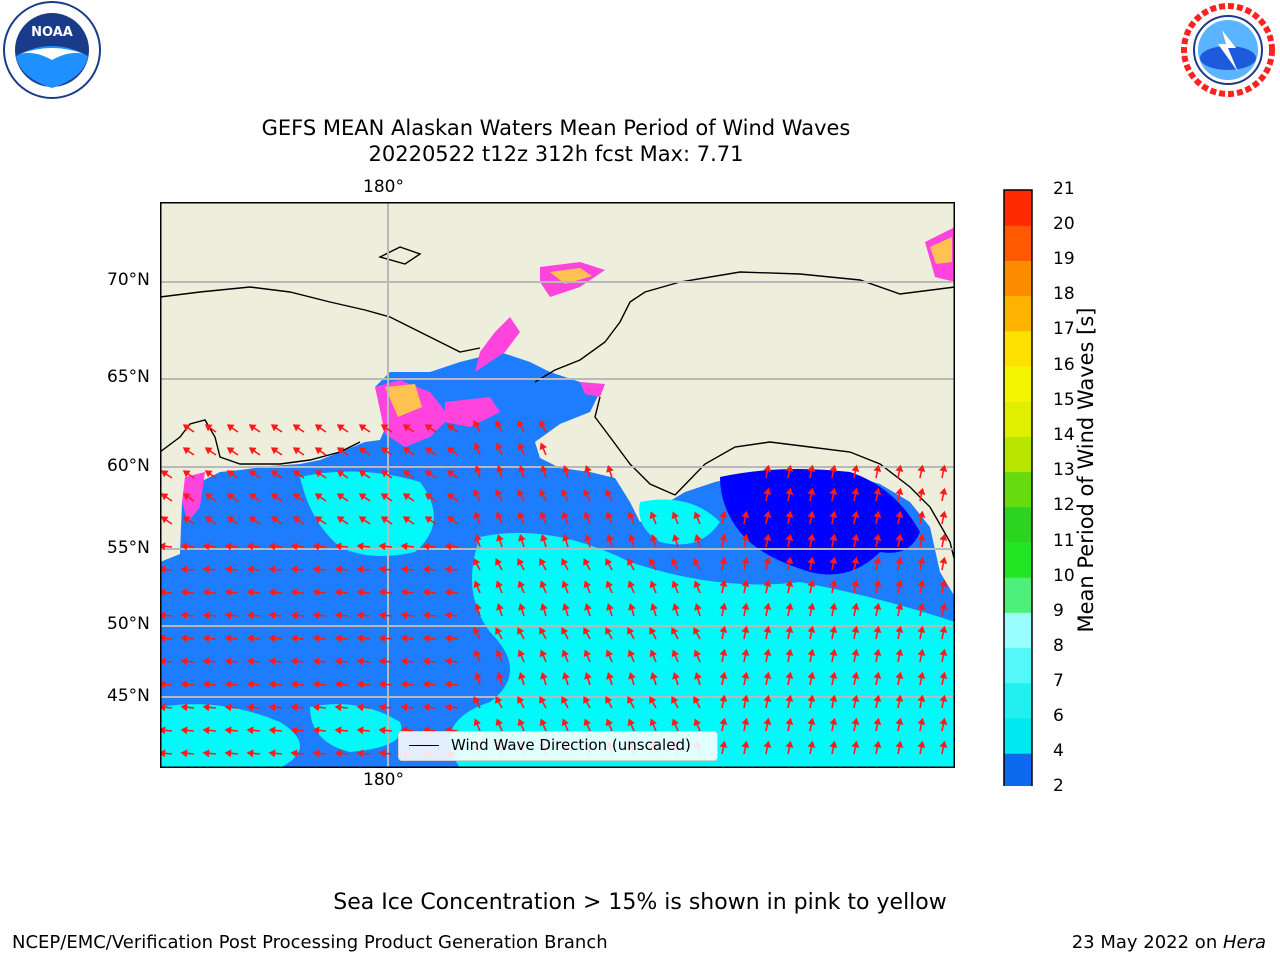  What do you see at coordinates (1064, 576) in the screenshot?
I see `colorbar-tick-10: 10` at bounding box center [1064, 576].